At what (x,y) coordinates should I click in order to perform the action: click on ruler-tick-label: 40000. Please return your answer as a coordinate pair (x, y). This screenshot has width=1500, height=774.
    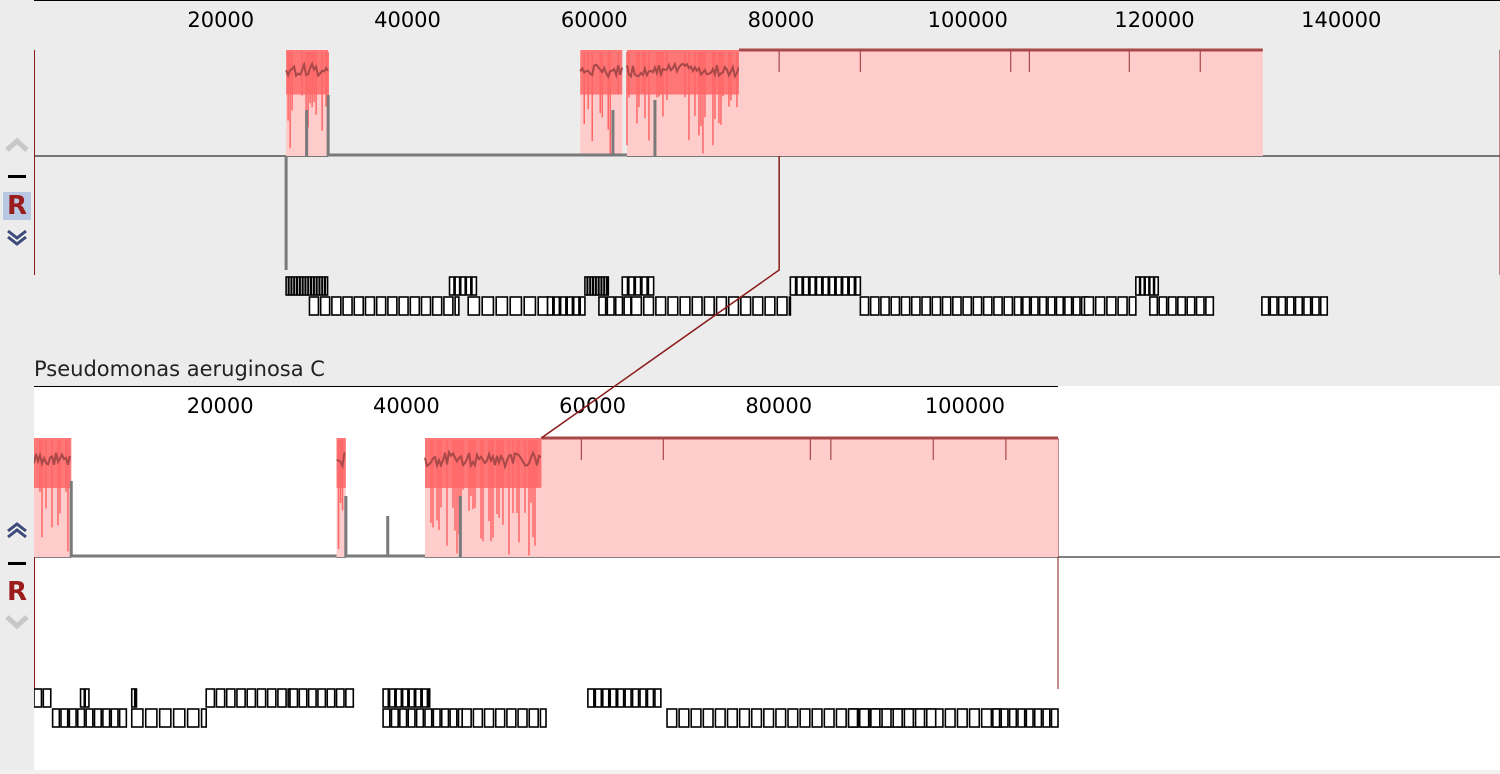
    Looking at the image, I should click on (406, 406).